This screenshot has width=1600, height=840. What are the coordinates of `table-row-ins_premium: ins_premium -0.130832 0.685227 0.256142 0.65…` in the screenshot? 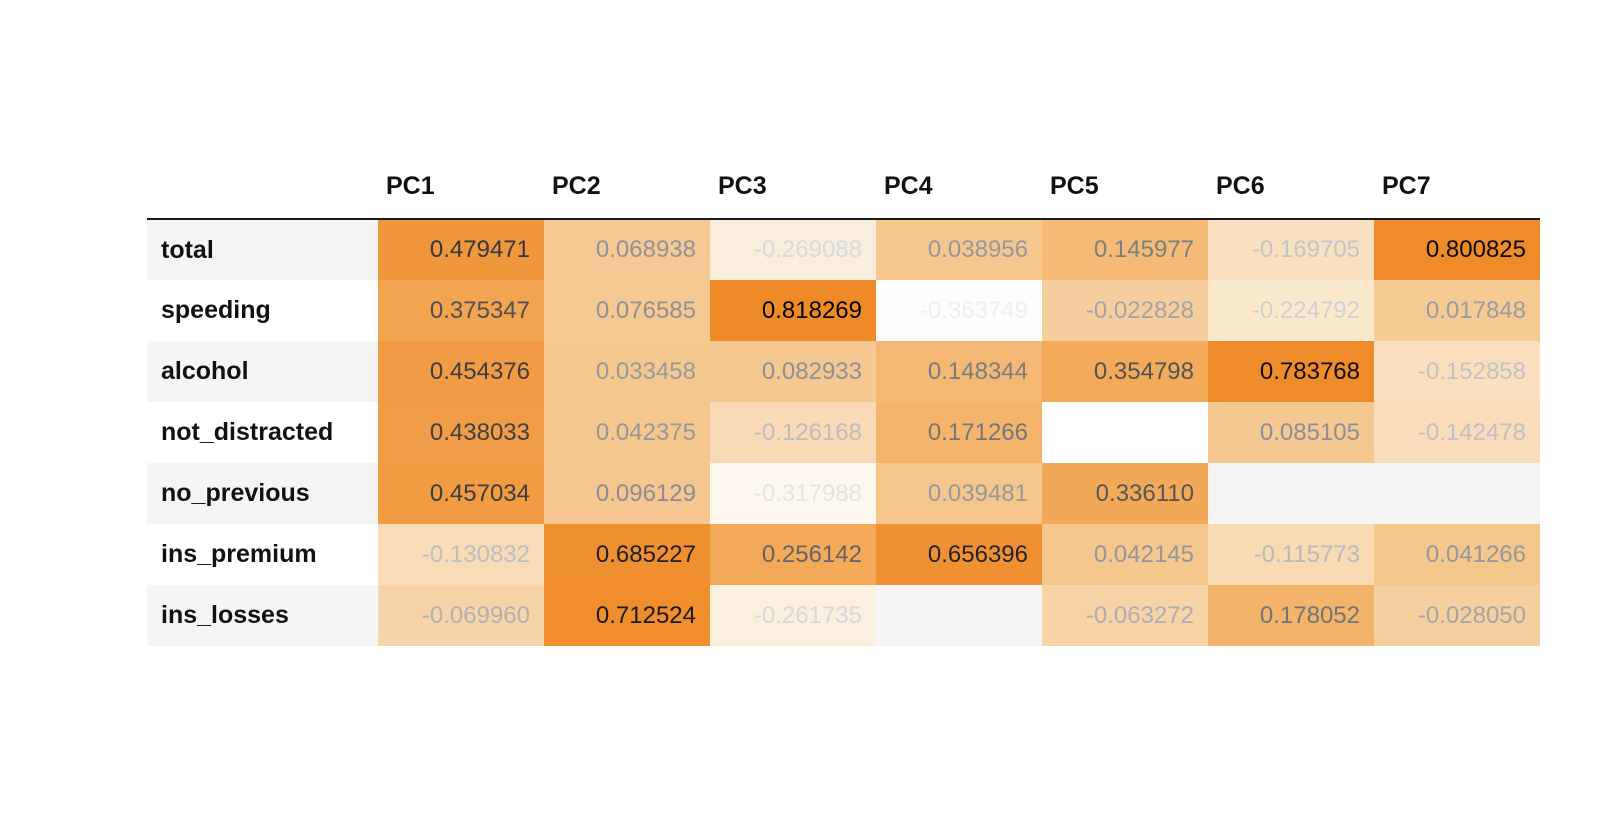 It's located at (843, 554).